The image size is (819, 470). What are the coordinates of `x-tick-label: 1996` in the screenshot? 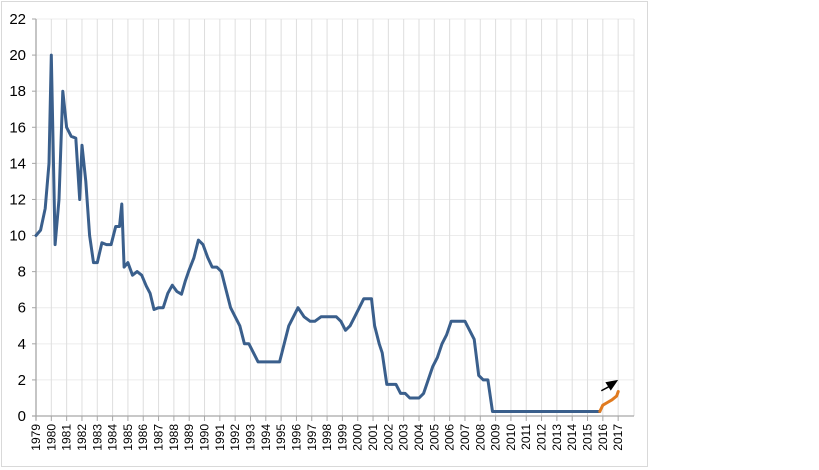 It's located at (296, 437).